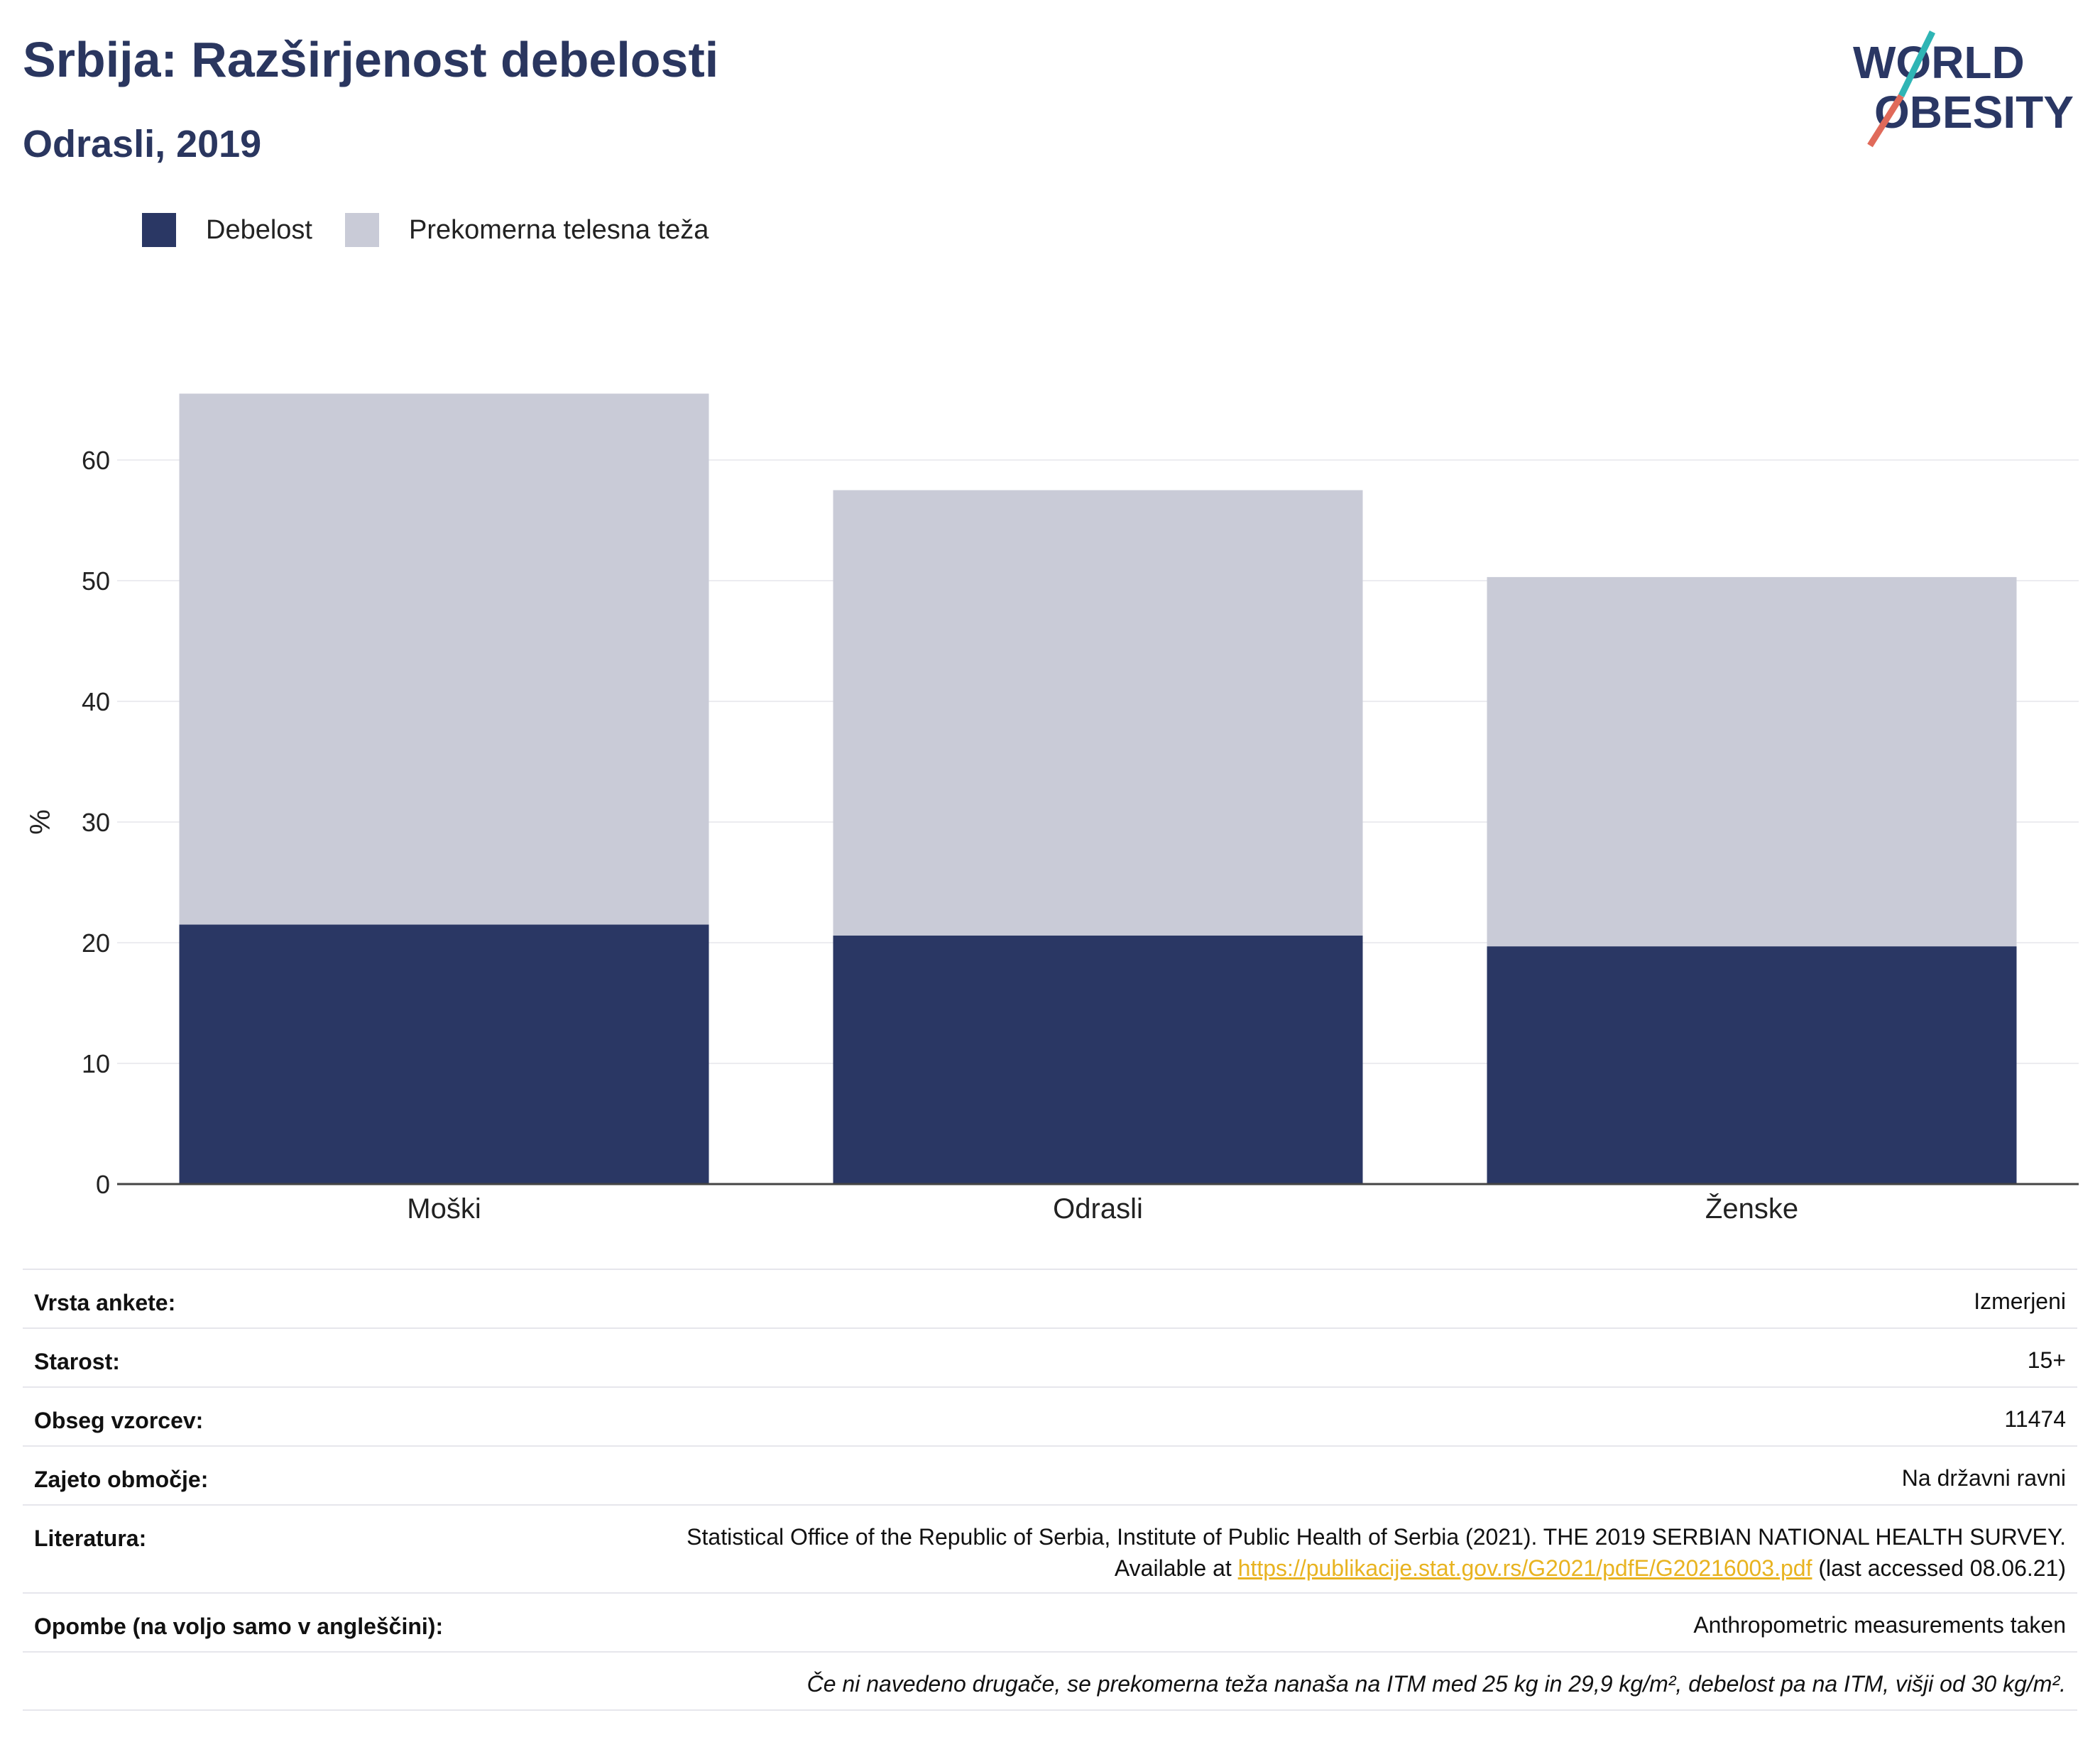 This screenshot has height=1747, width=2100. Describe the element at coordinates (2046, 1360) in the screenshot. I see `info-value: 15+` at that location.